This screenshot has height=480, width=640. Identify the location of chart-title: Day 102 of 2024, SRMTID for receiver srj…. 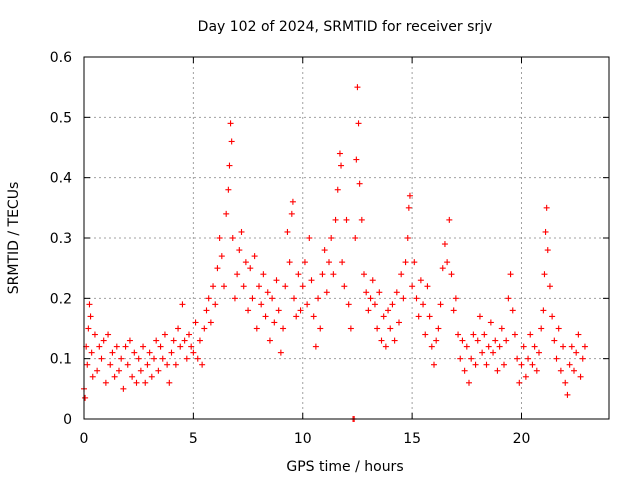
(345, 27).